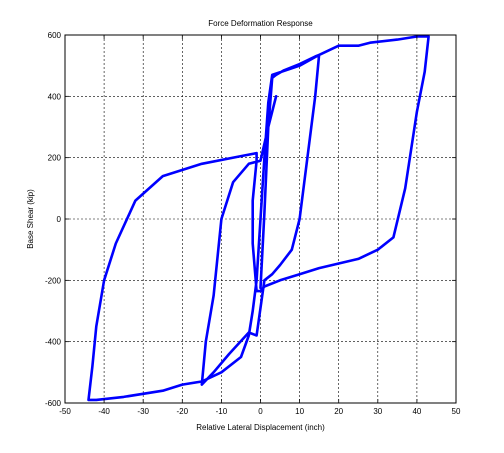 This screenshot has width=504, height=453. Describe the element at coordinates (55, 96) in the screenshot. I see `y-tick-label: 400` at that location.